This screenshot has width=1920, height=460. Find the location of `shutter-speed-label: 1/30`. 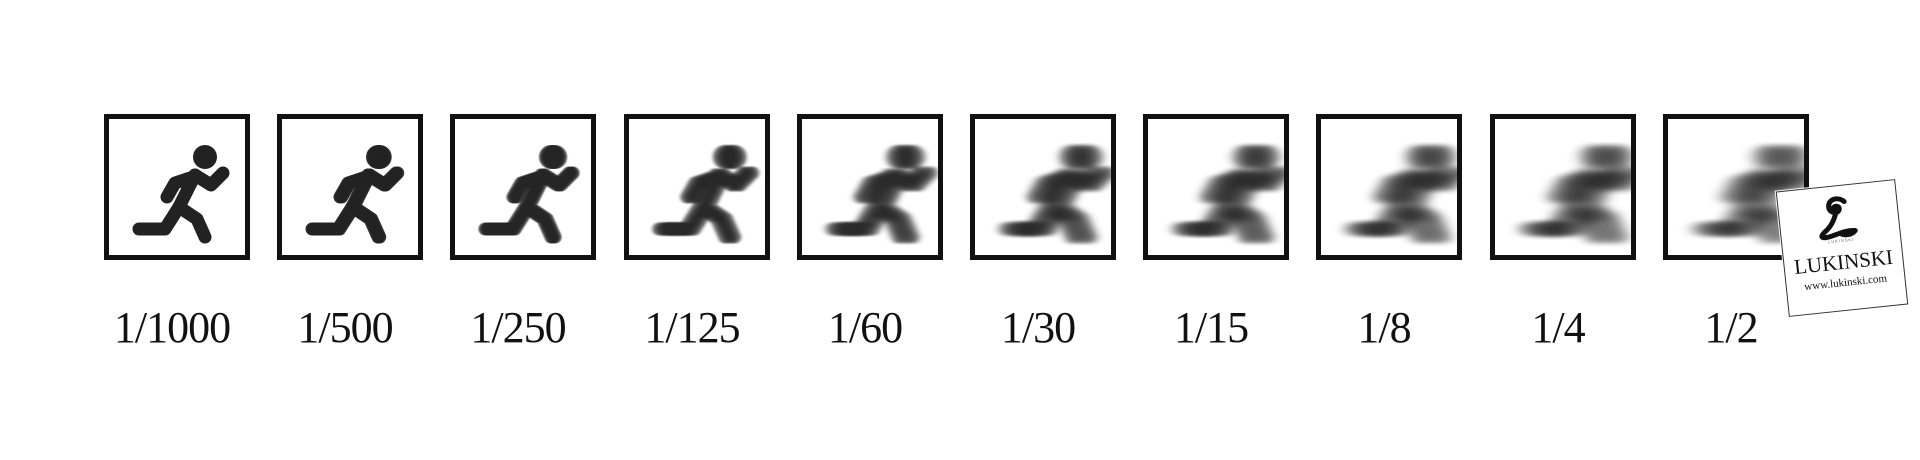

shutter-speed-label: 1/30 is located at coordinates (1038, 327).